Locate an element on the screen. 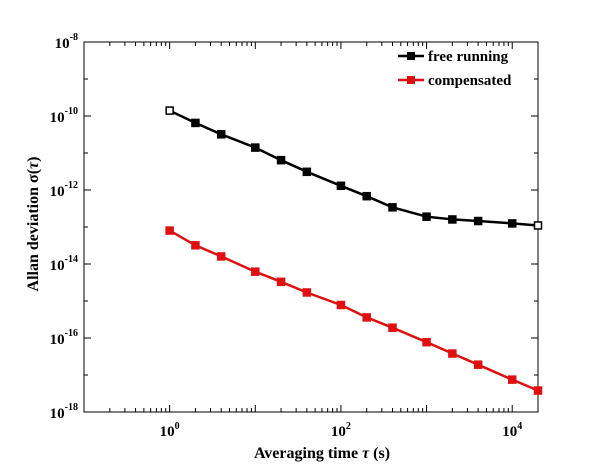 This screenshot has width=596, height=470. x-tick-label: 10⁰ is located at coordinates (170, 430).